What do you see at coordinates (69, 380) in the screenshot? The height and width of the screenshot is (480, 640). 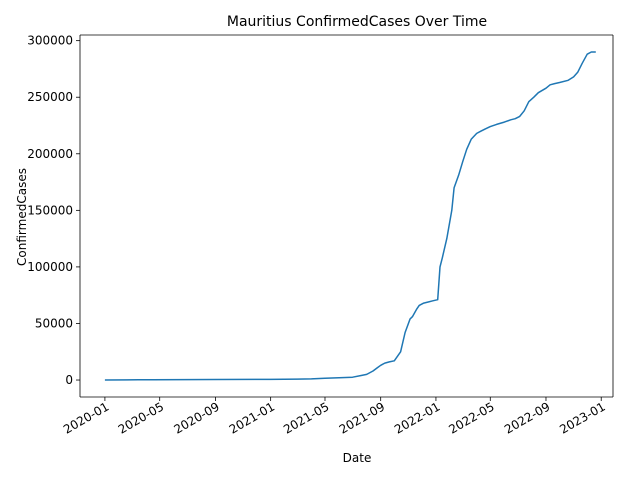 I see `y-tick-label: 0` at bounding box center [69, 380].